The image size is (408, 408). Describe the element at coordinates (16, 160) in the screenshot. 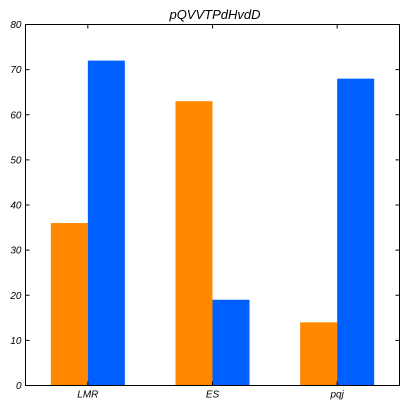

I see `y-tick-label: 50` at that location.